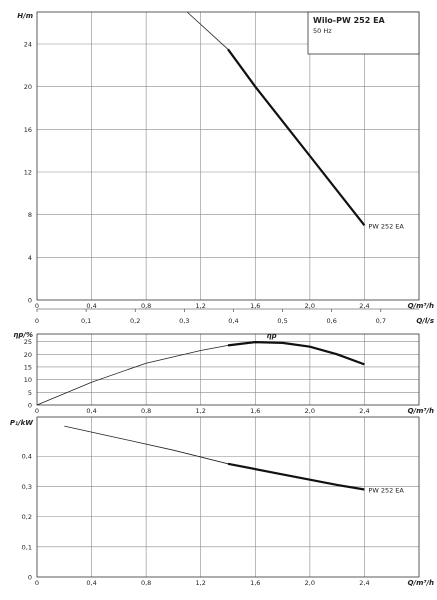 Image resolution: width=437 pixels, height=600 pixels. Describe the element at coordinates (282, 321) in the screenshot. I see `x2-tick-label: 0,5` at that location.